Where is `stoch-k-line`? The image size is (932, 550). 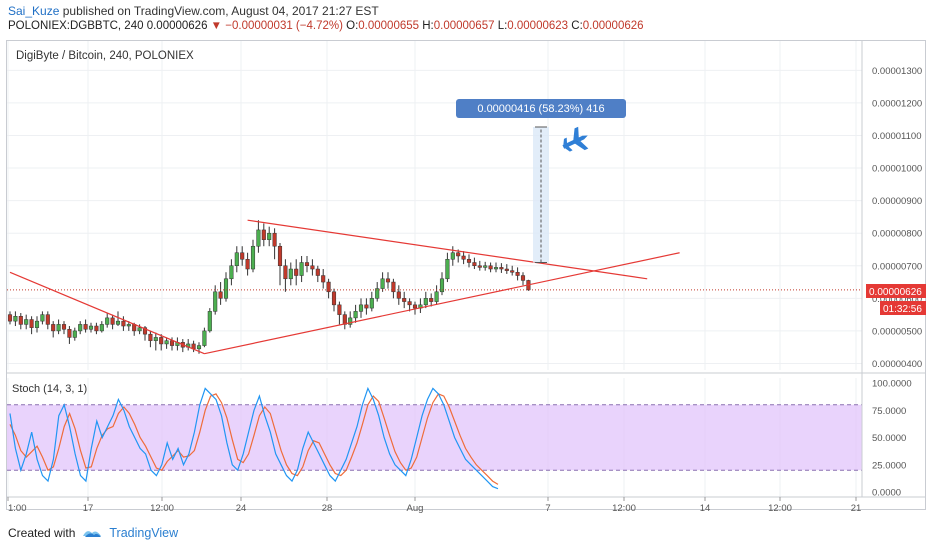
stoch-k-line is located at coordinates (254, 438).